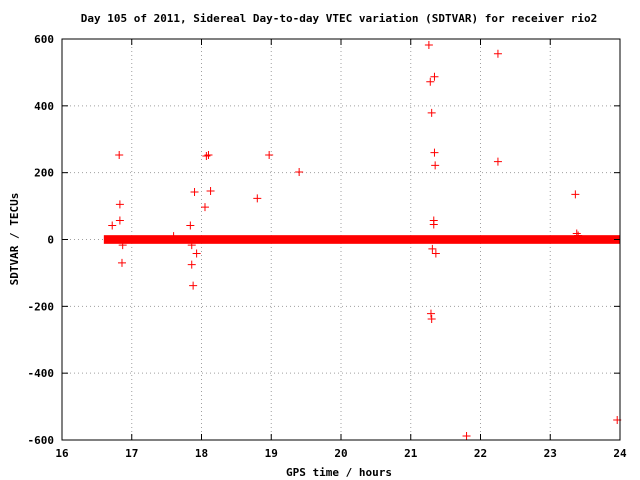  I want to click on x-tick-label: 22, so click(480, 453).